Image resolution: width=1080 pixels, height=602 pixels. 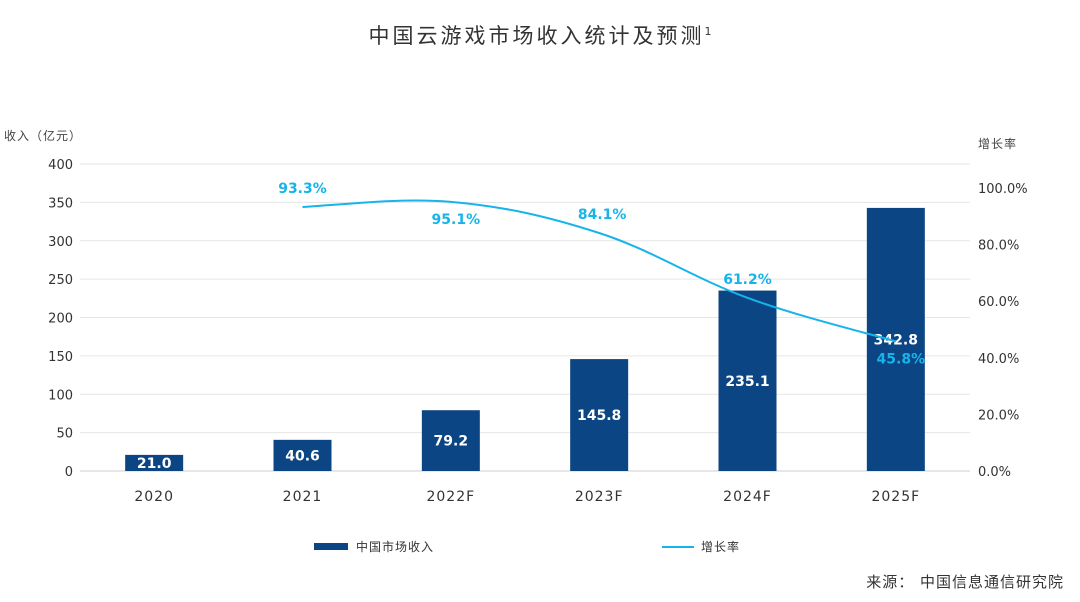 I want to click on y-tick-label: 200, so click(x=60, y=319).